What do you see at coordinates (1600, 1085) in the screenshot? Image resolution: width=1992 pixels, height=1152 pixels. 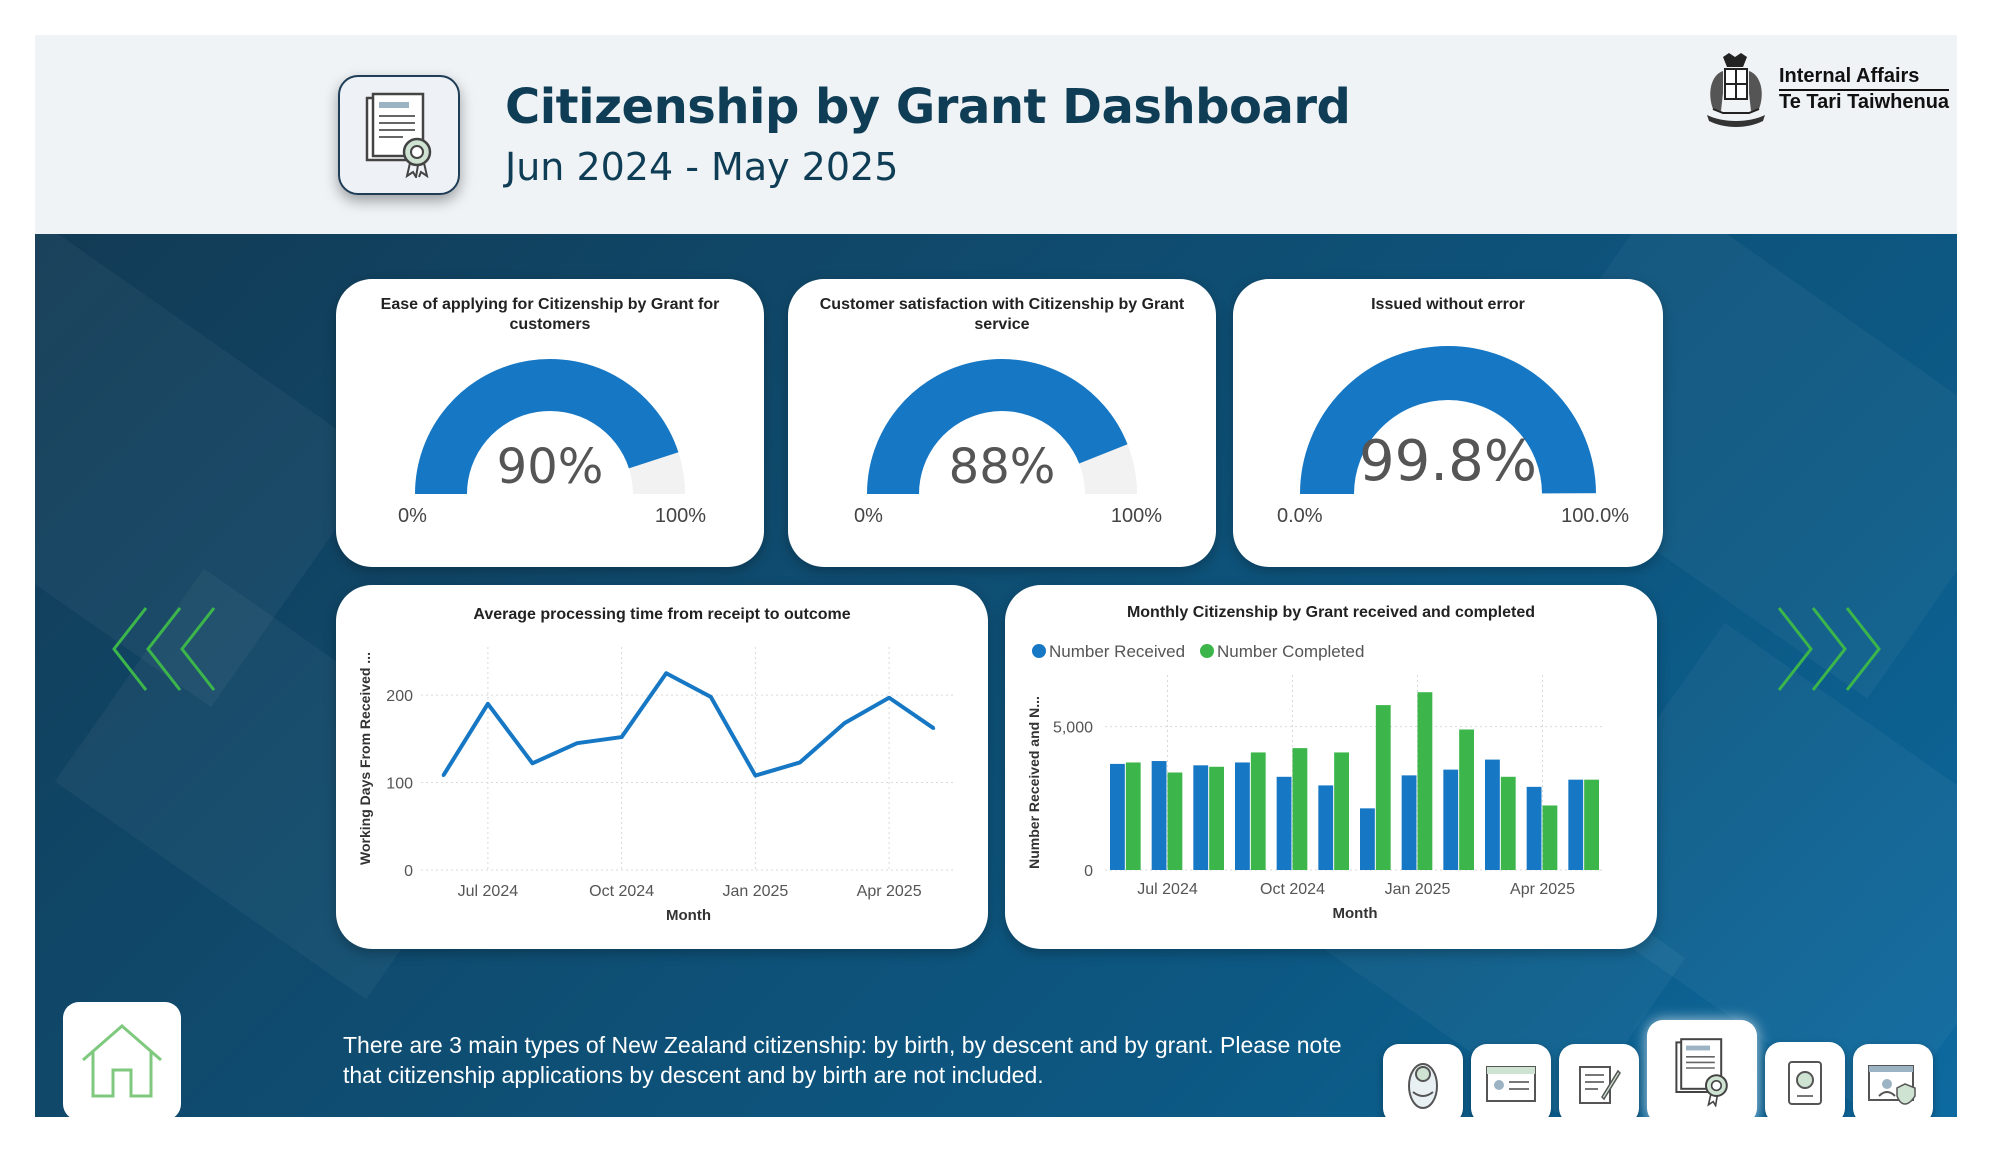 I see `document-sign-icon` at bounding box center [1600, 1085].